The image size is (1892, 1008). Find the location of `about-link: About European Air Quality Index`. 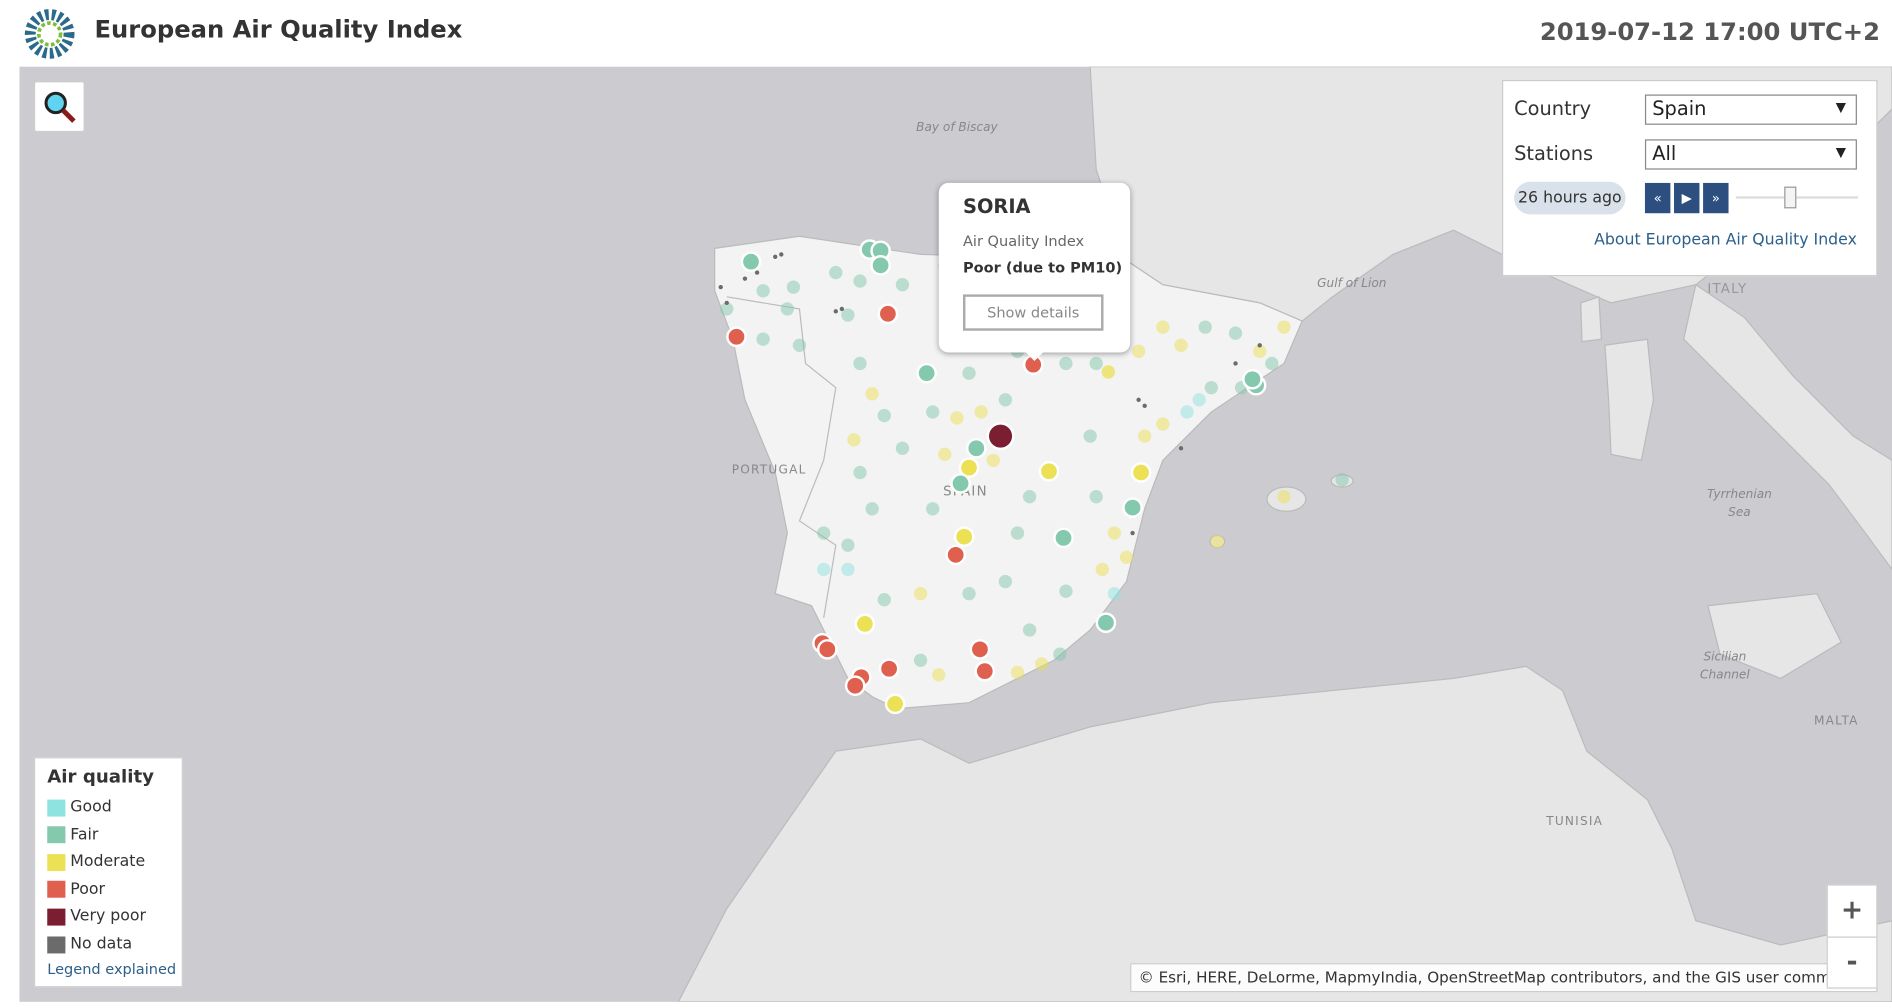

about-link: About European Air Quality Index is located at coordinates (1725, 240).